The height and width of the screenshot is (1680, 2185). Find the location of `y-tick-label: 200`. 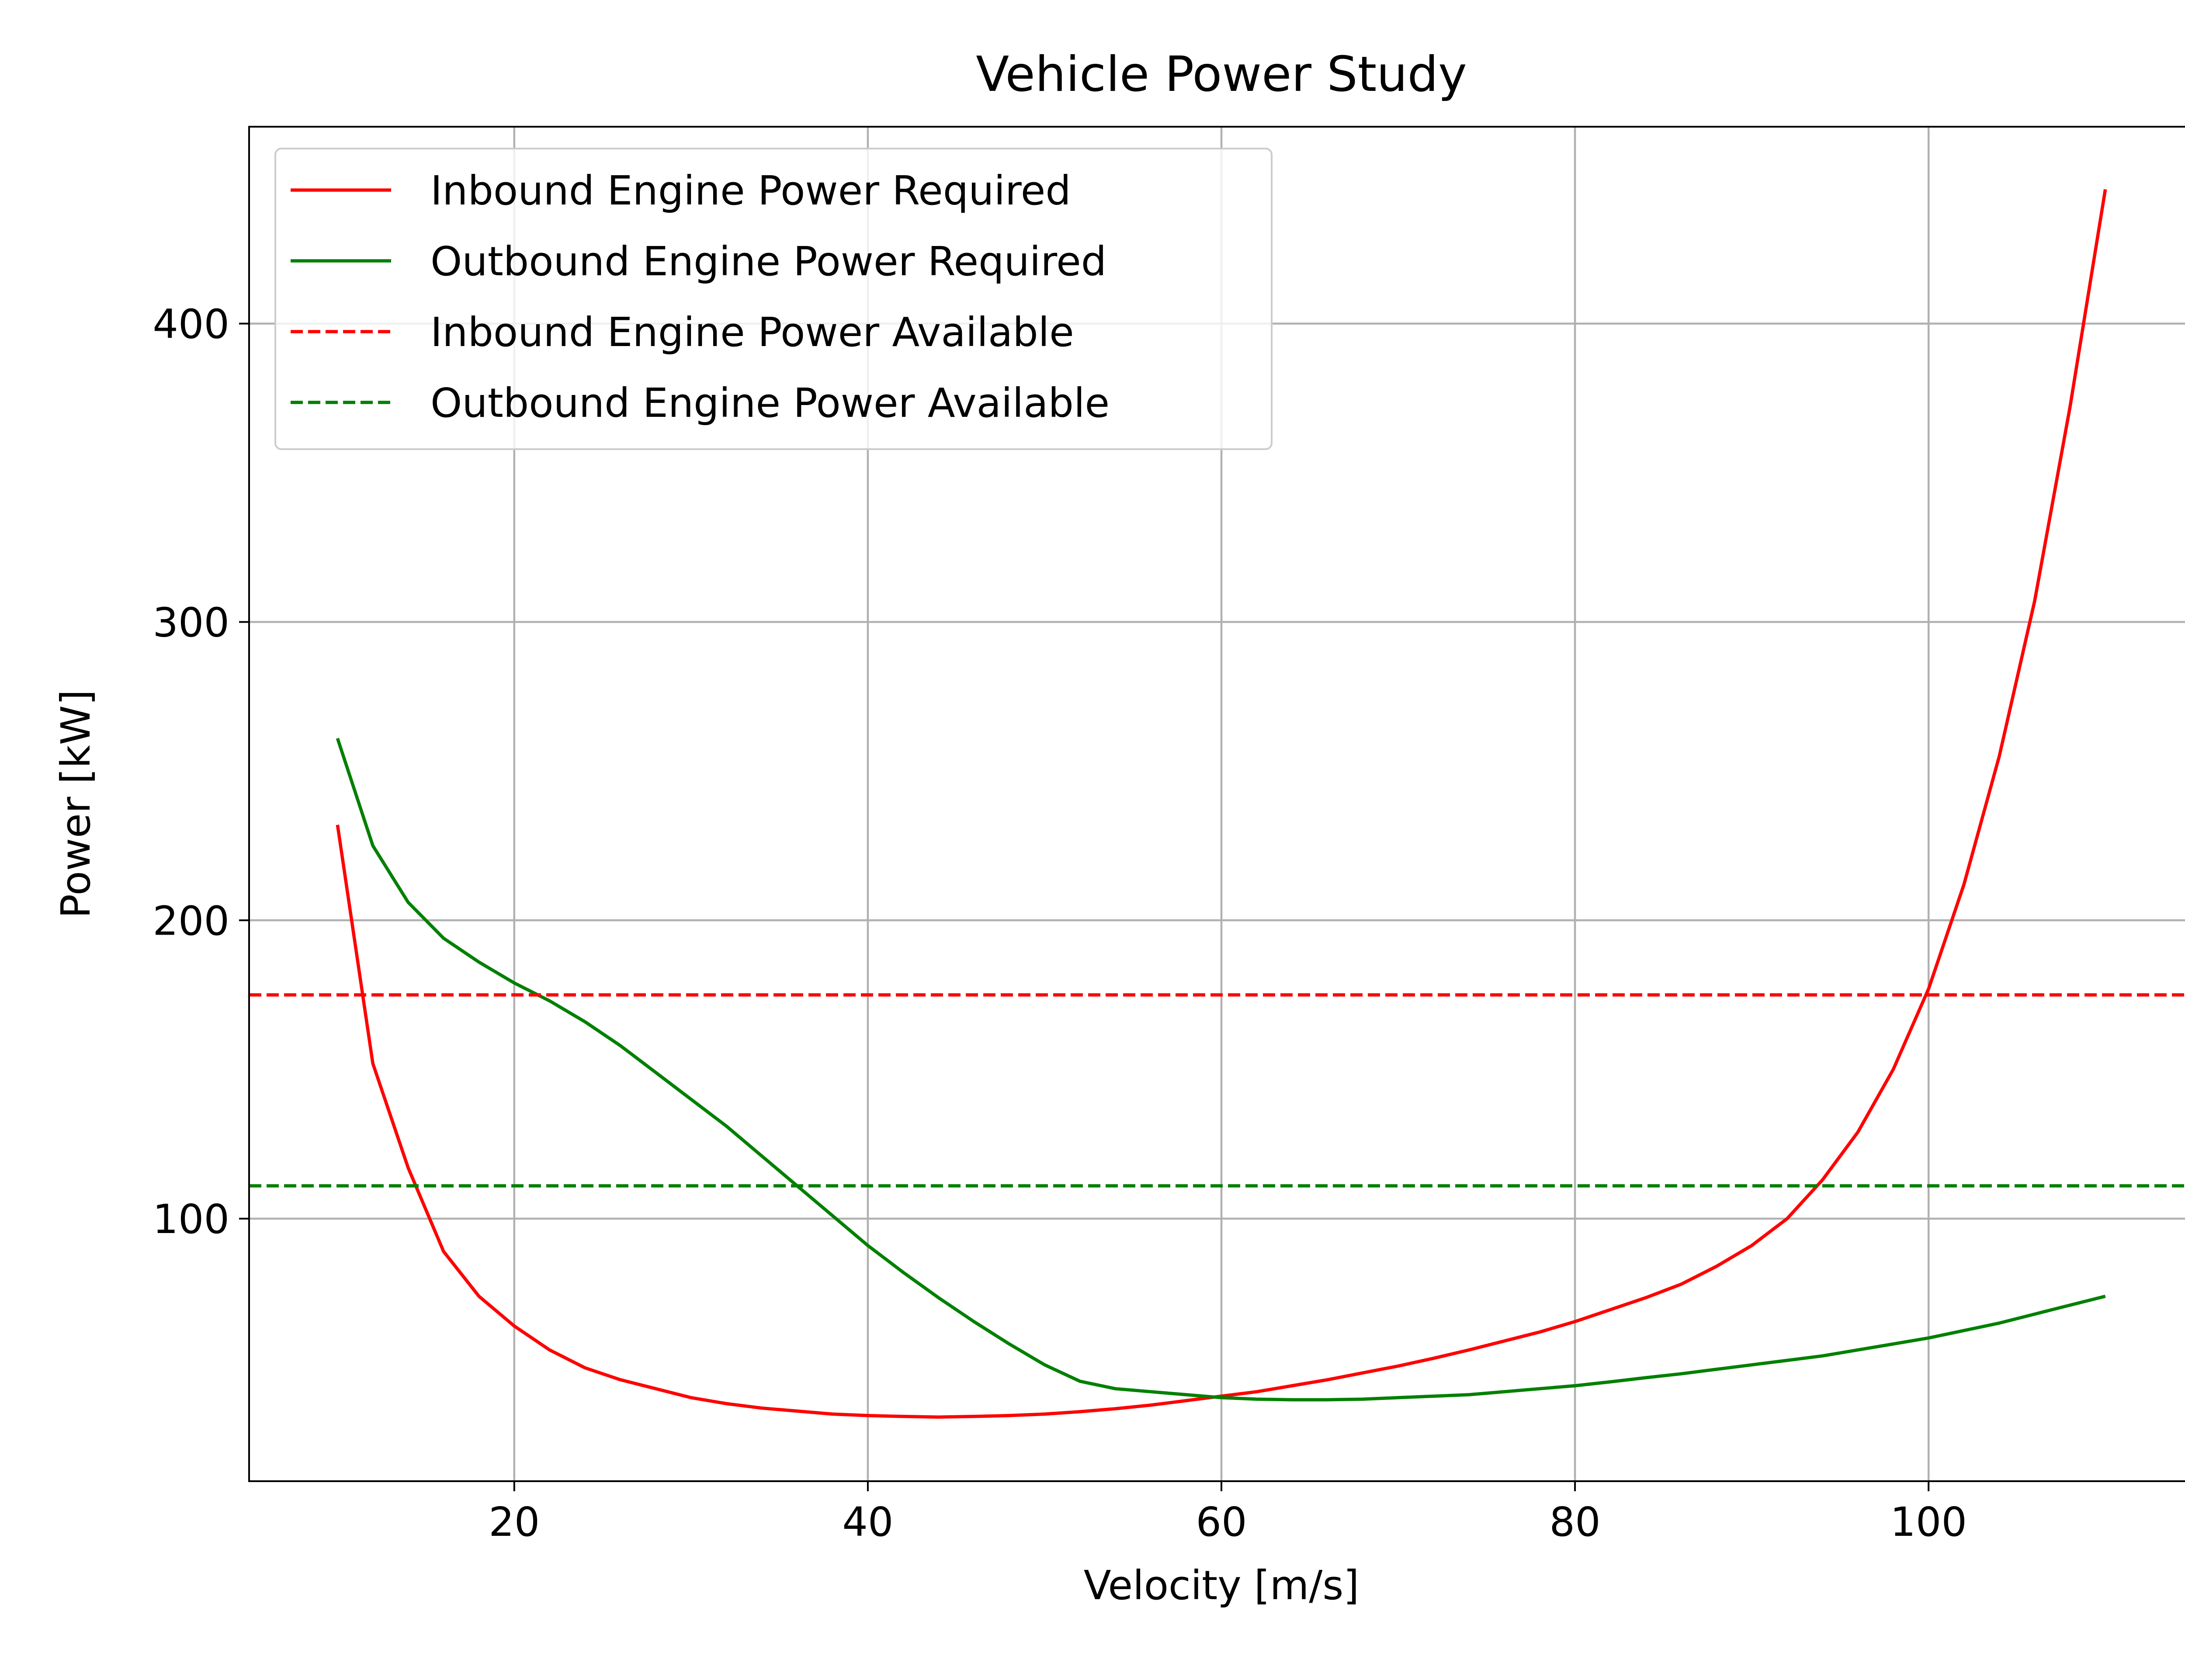

y-tick-label: 200 is located at coordinates (191, 921).